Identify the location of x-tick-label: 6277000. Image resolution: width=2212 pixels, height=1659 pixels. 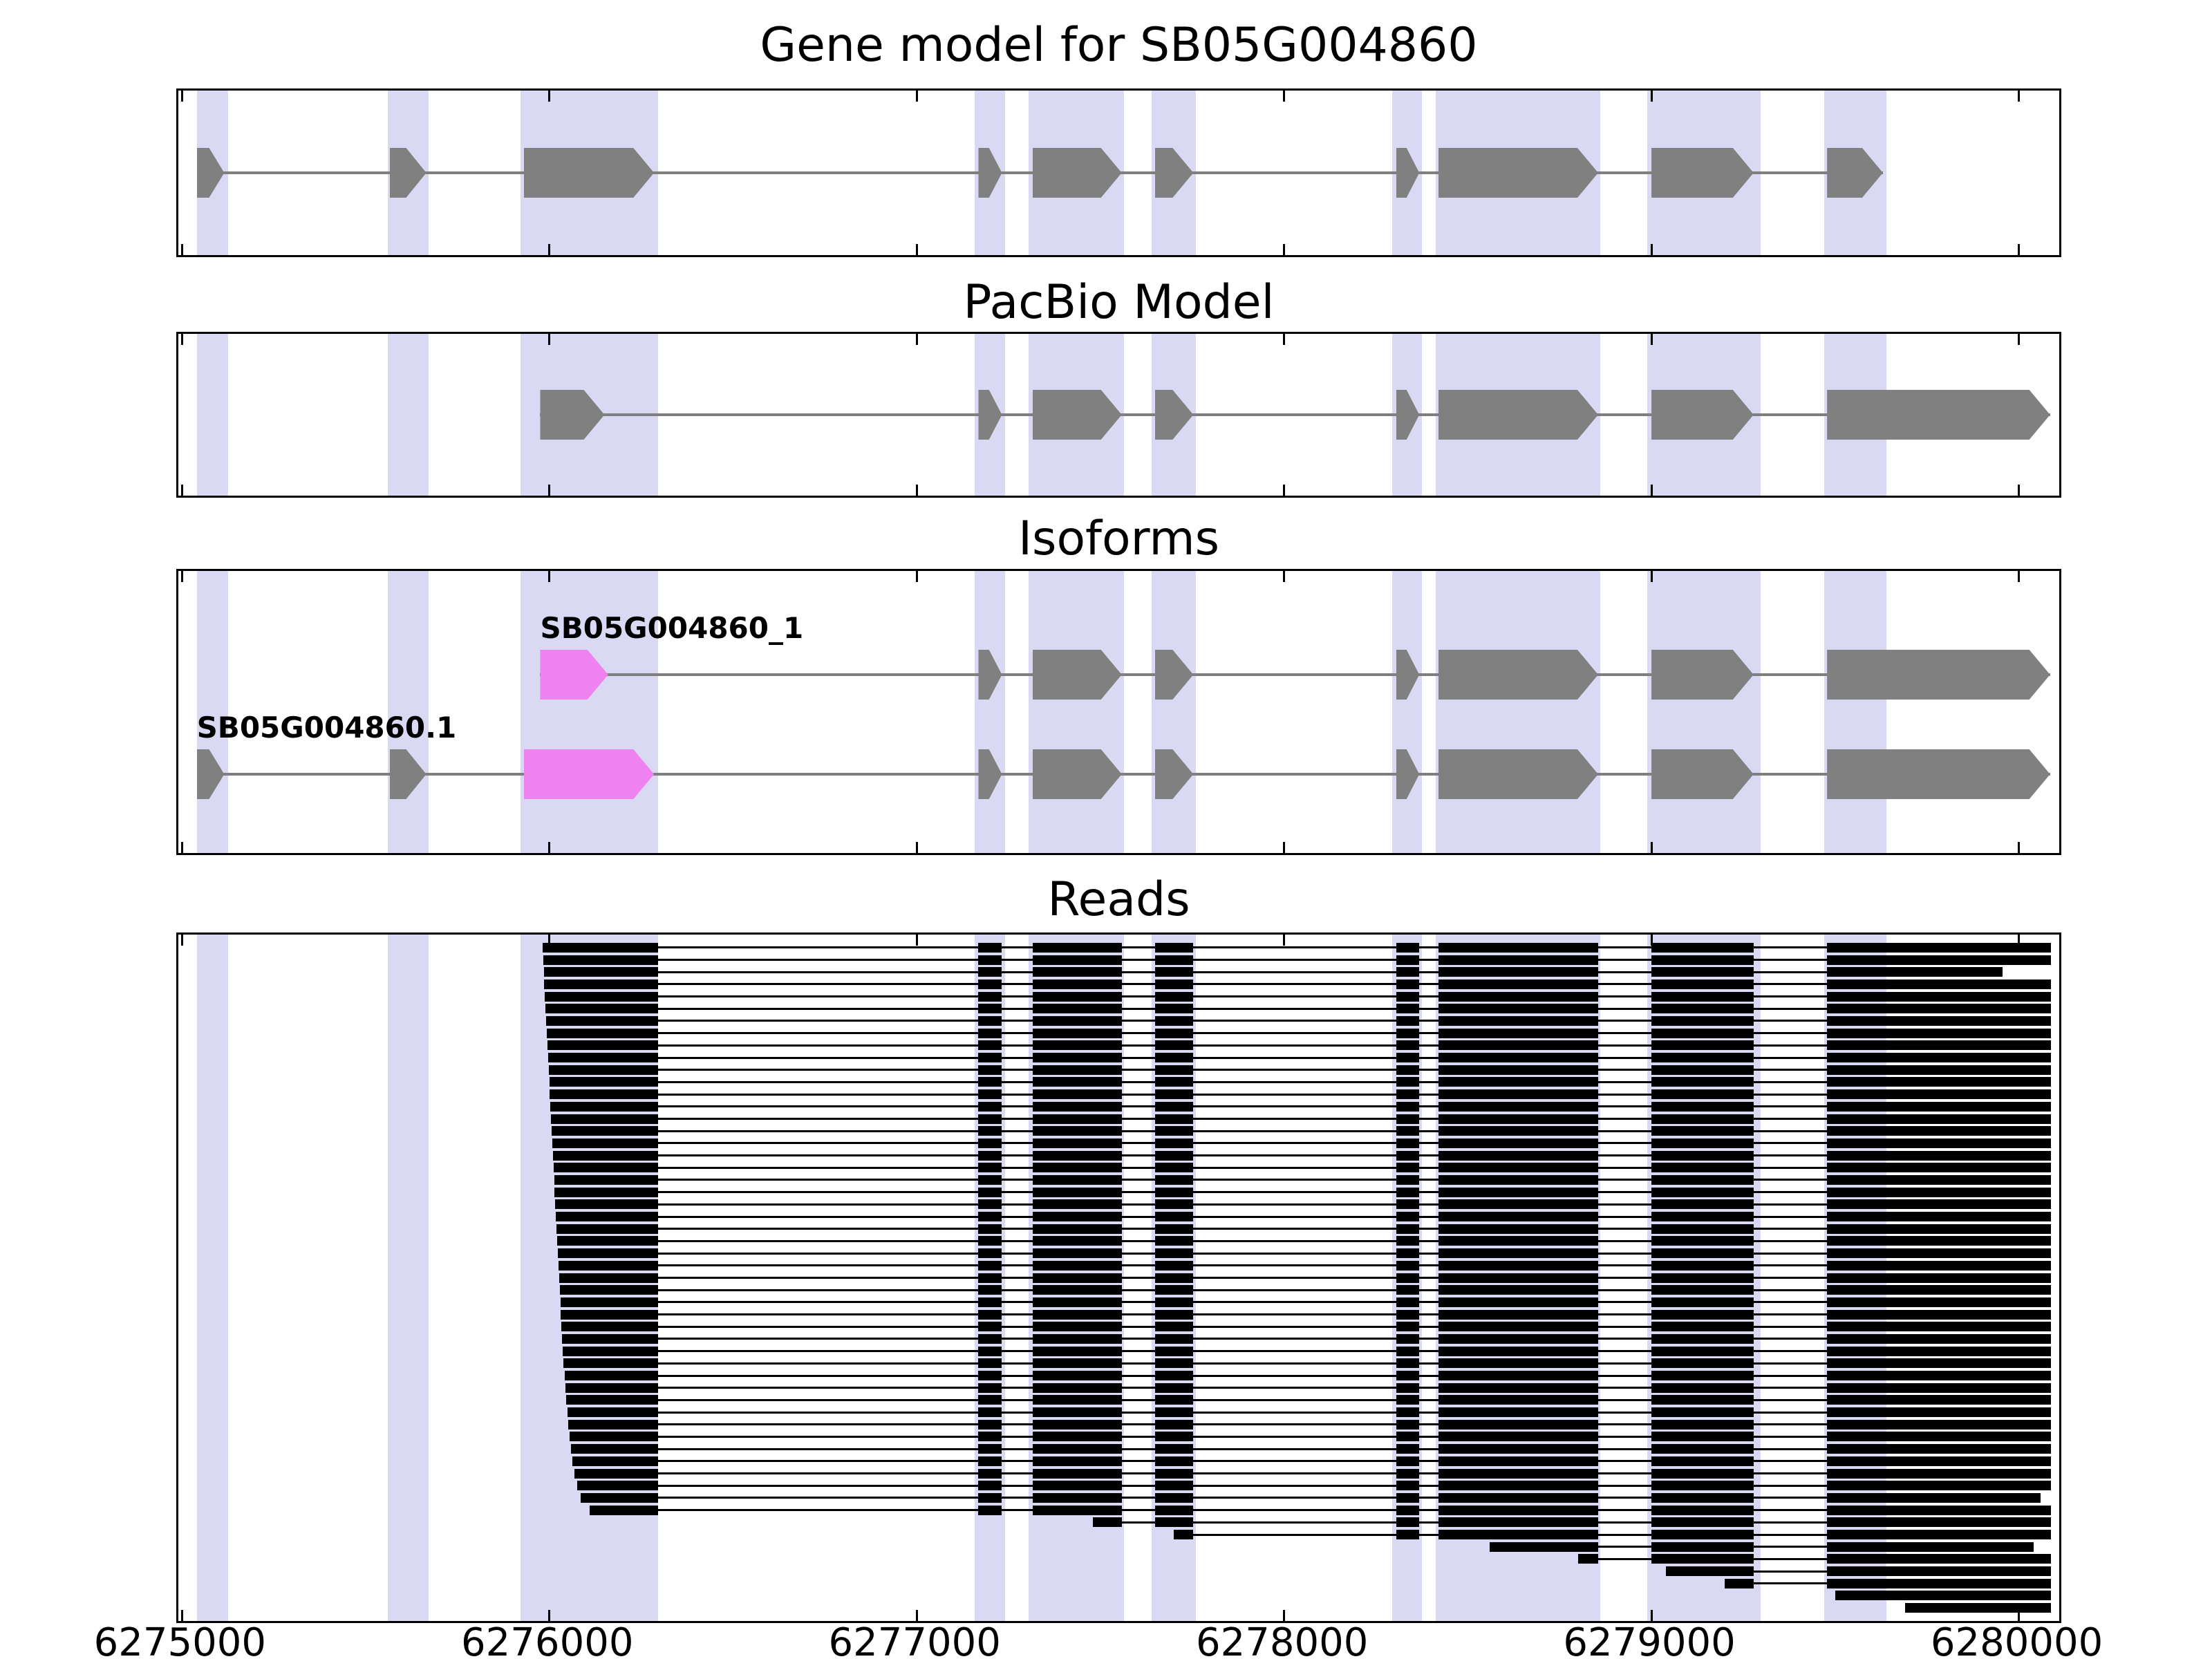
(915, 1639).